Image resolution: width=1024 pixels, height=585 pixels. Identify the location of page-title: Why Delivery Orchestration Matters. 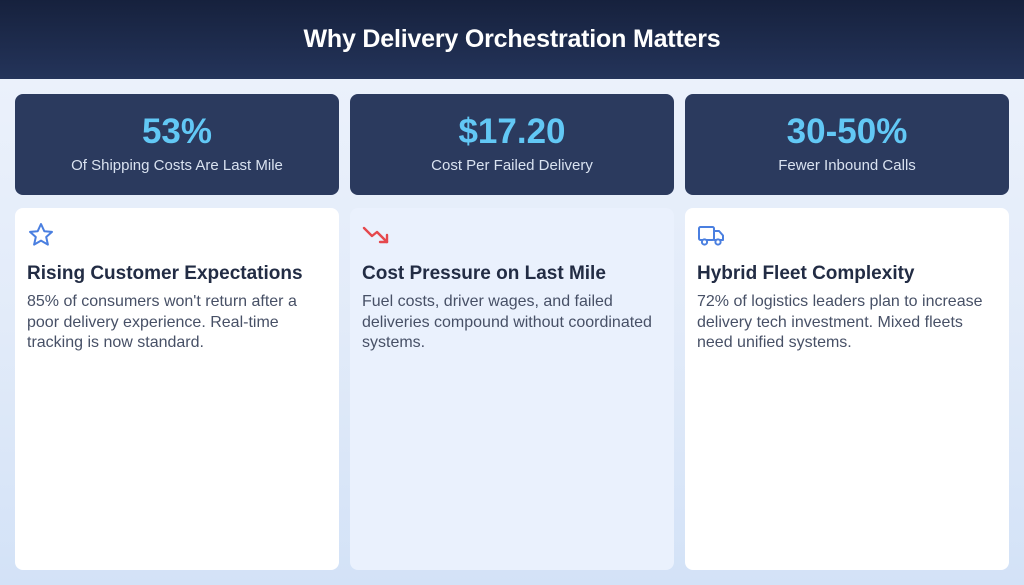
(512, 39).